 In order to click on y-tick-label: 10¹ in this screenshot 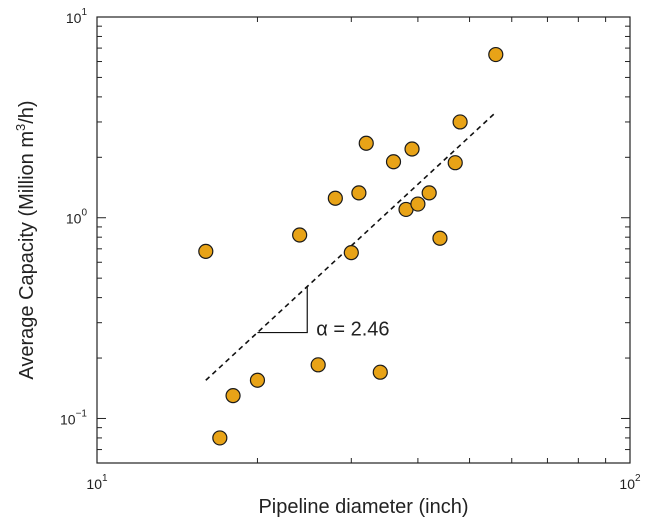, I will do `click(77, 16)`.